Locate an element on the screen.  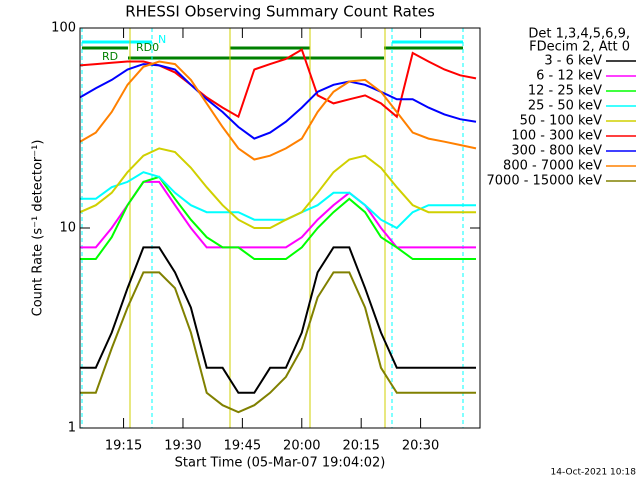
legend-title: FDecim 2, Att 0 is located at coordinates (579, 47).